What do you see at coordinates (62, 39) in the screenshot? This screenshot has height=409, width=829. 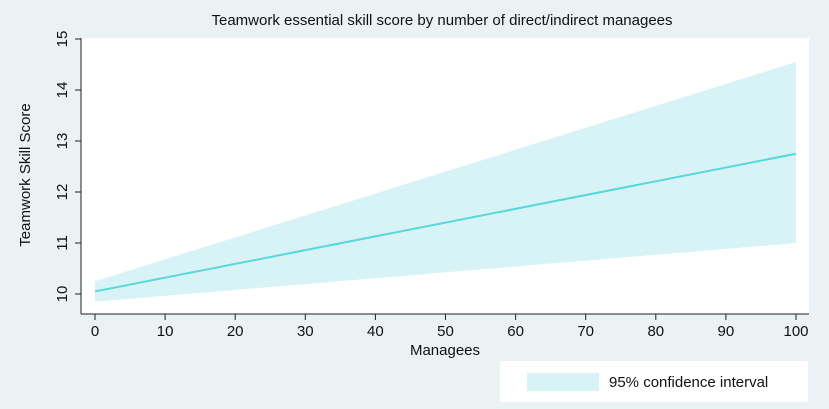 I see `y-tick-label: 15` at bounding box center [62, 39].